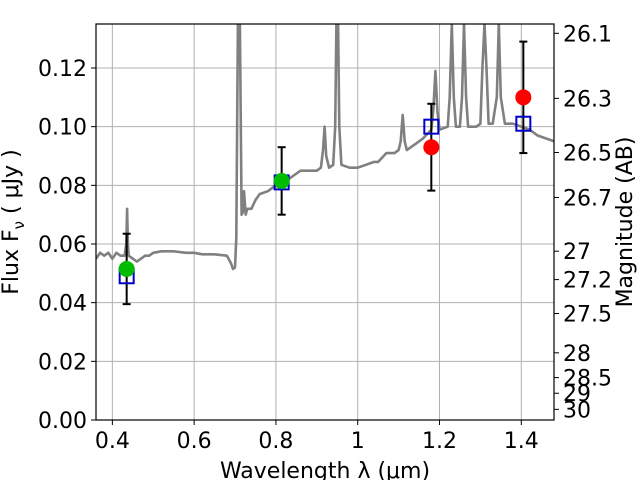 The image size is (640, 480). I want to click on x-axis: 0.4 0.6 0.8 1 1.2 1.4, so click(317, 437).